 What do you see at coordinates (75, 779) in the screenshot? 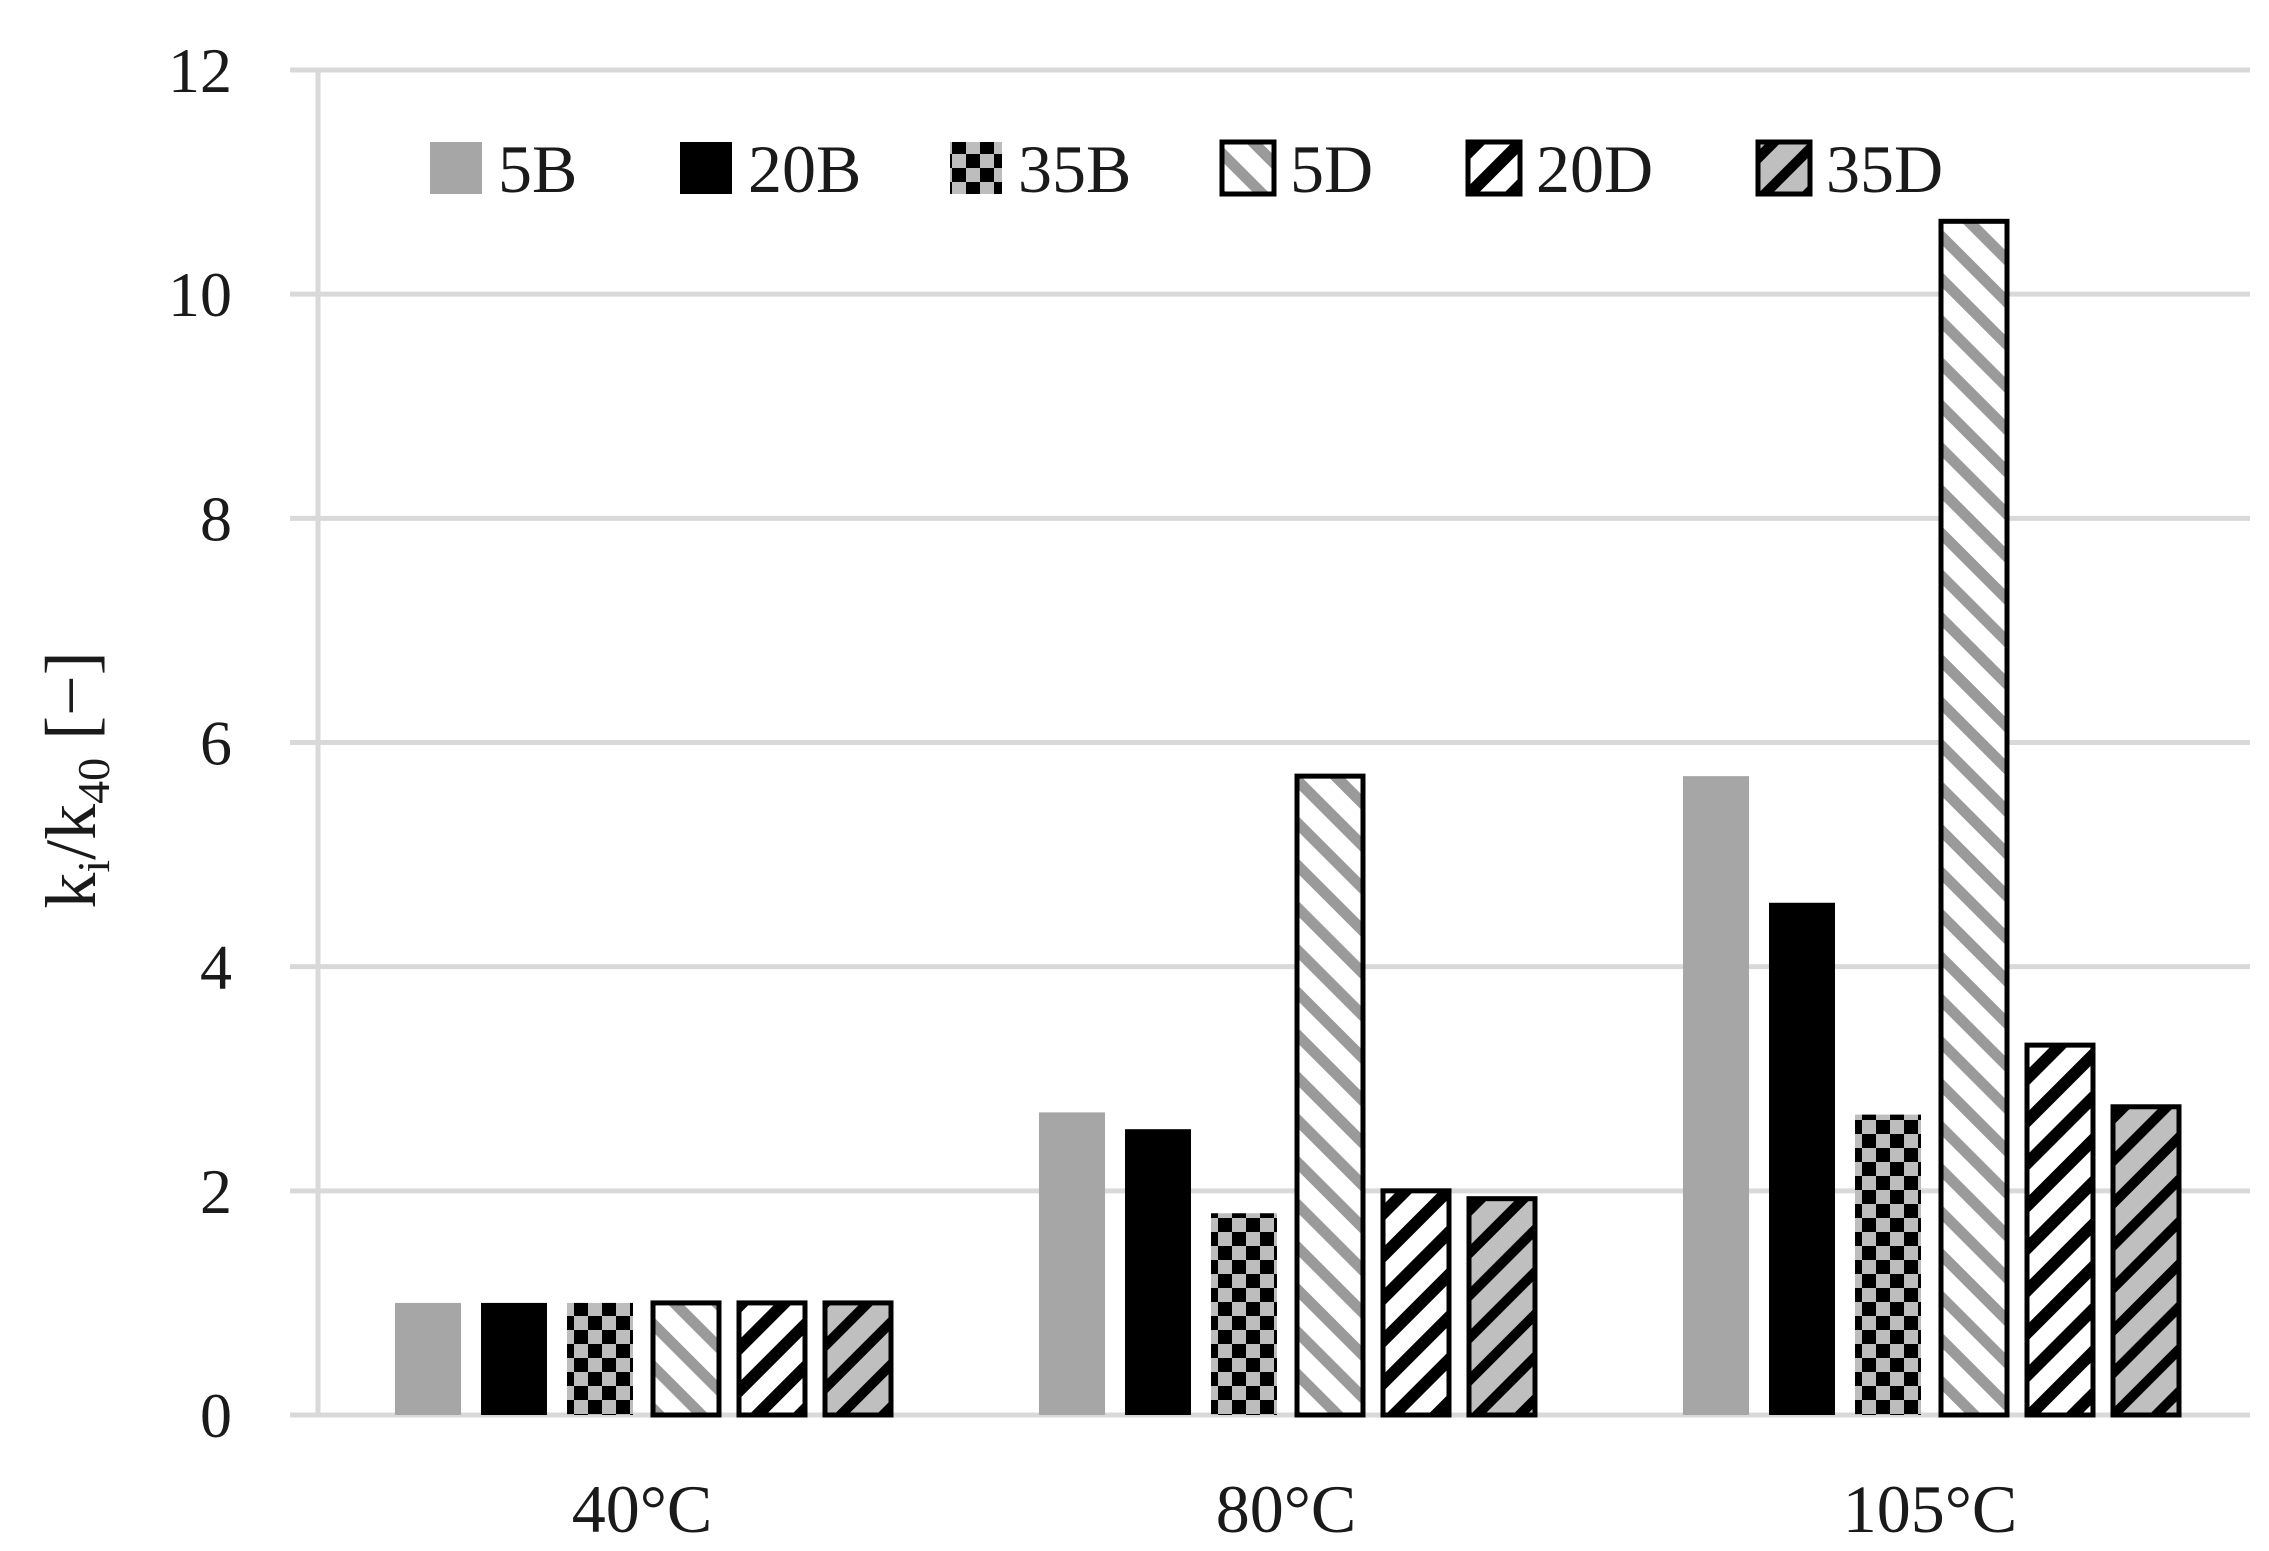
I see `y-axis-label: ki/k40 [−]` at bounding box center [75, 779].